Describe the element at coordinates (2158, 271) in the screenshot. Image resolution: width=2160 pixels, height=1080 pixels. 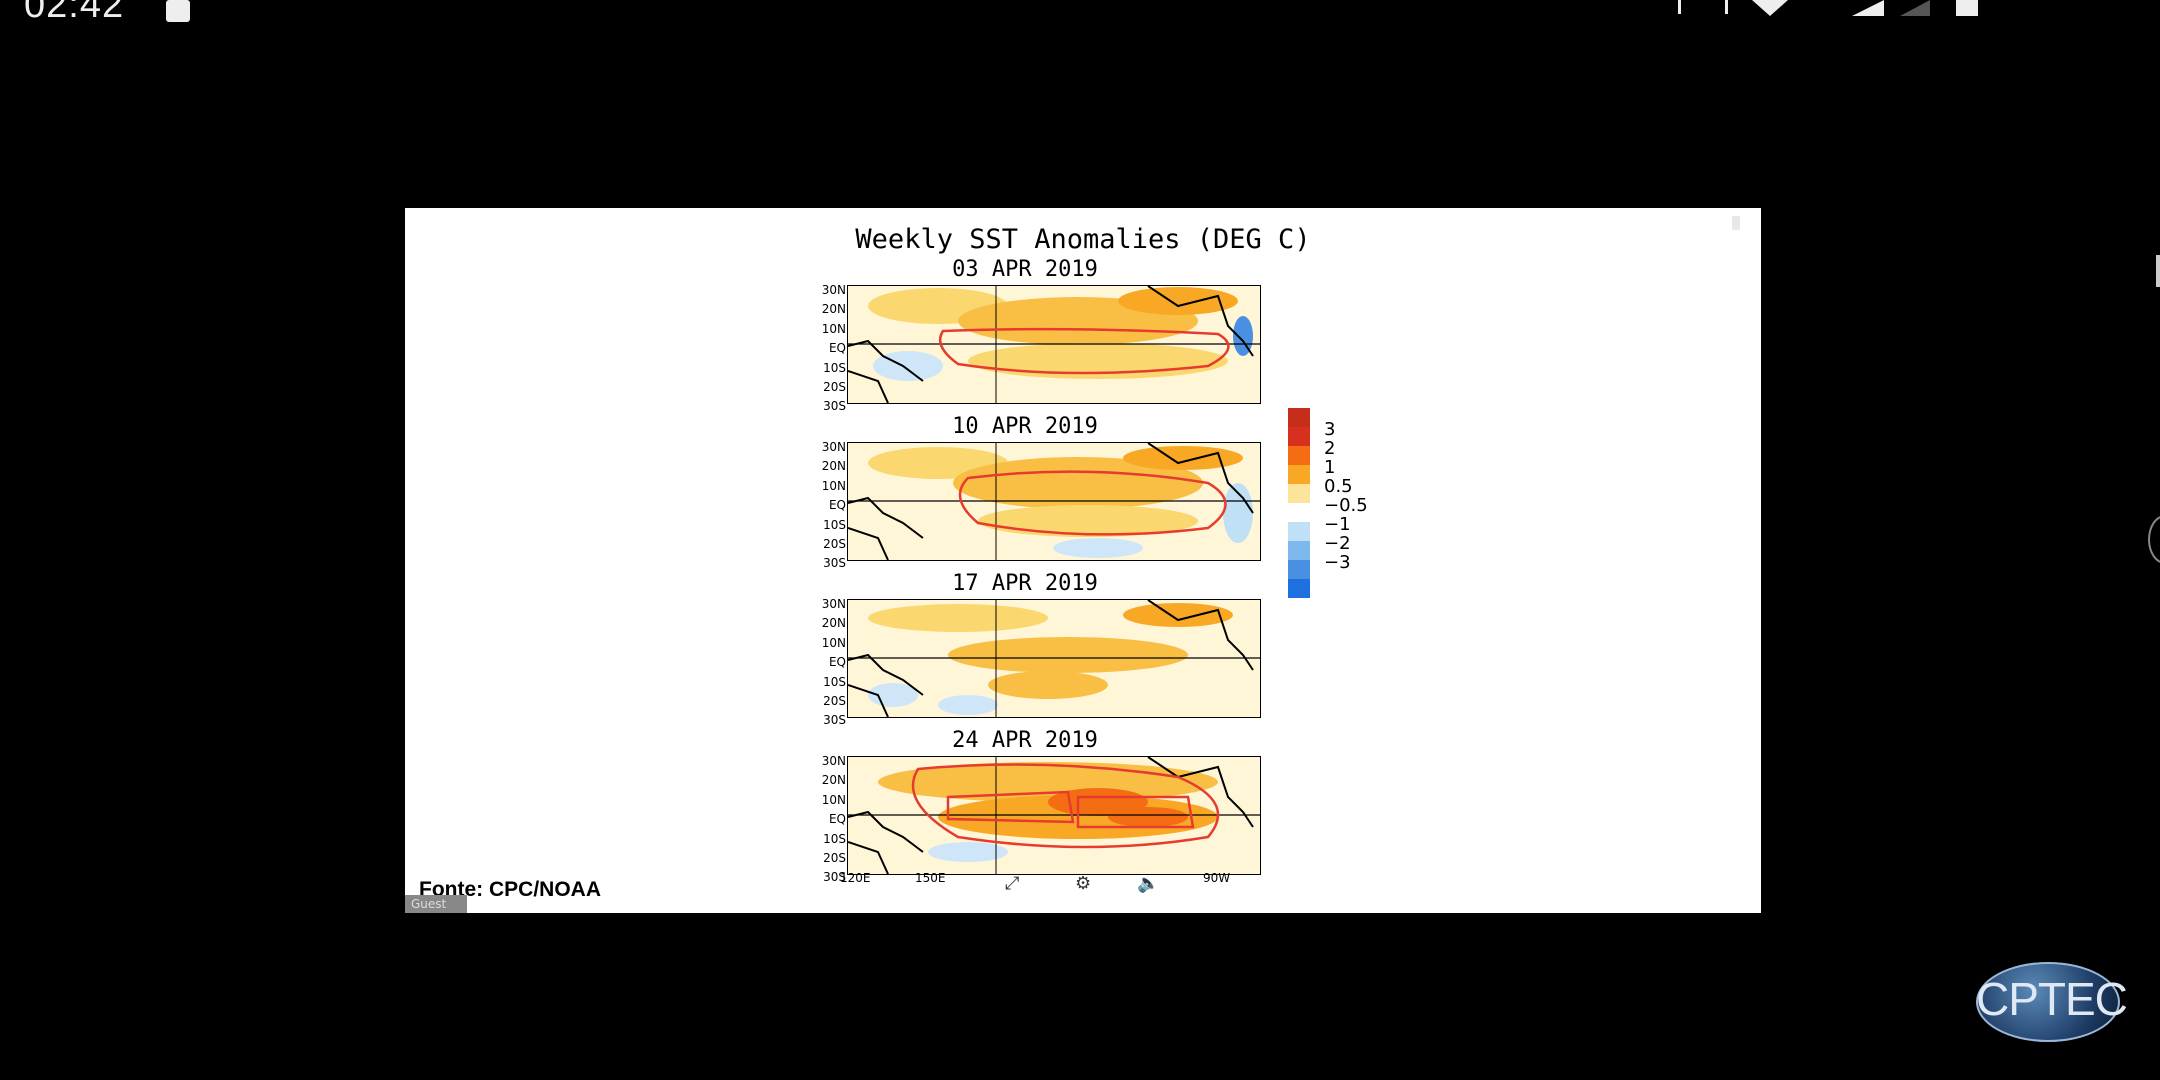
I see `edge-mark` at that location.